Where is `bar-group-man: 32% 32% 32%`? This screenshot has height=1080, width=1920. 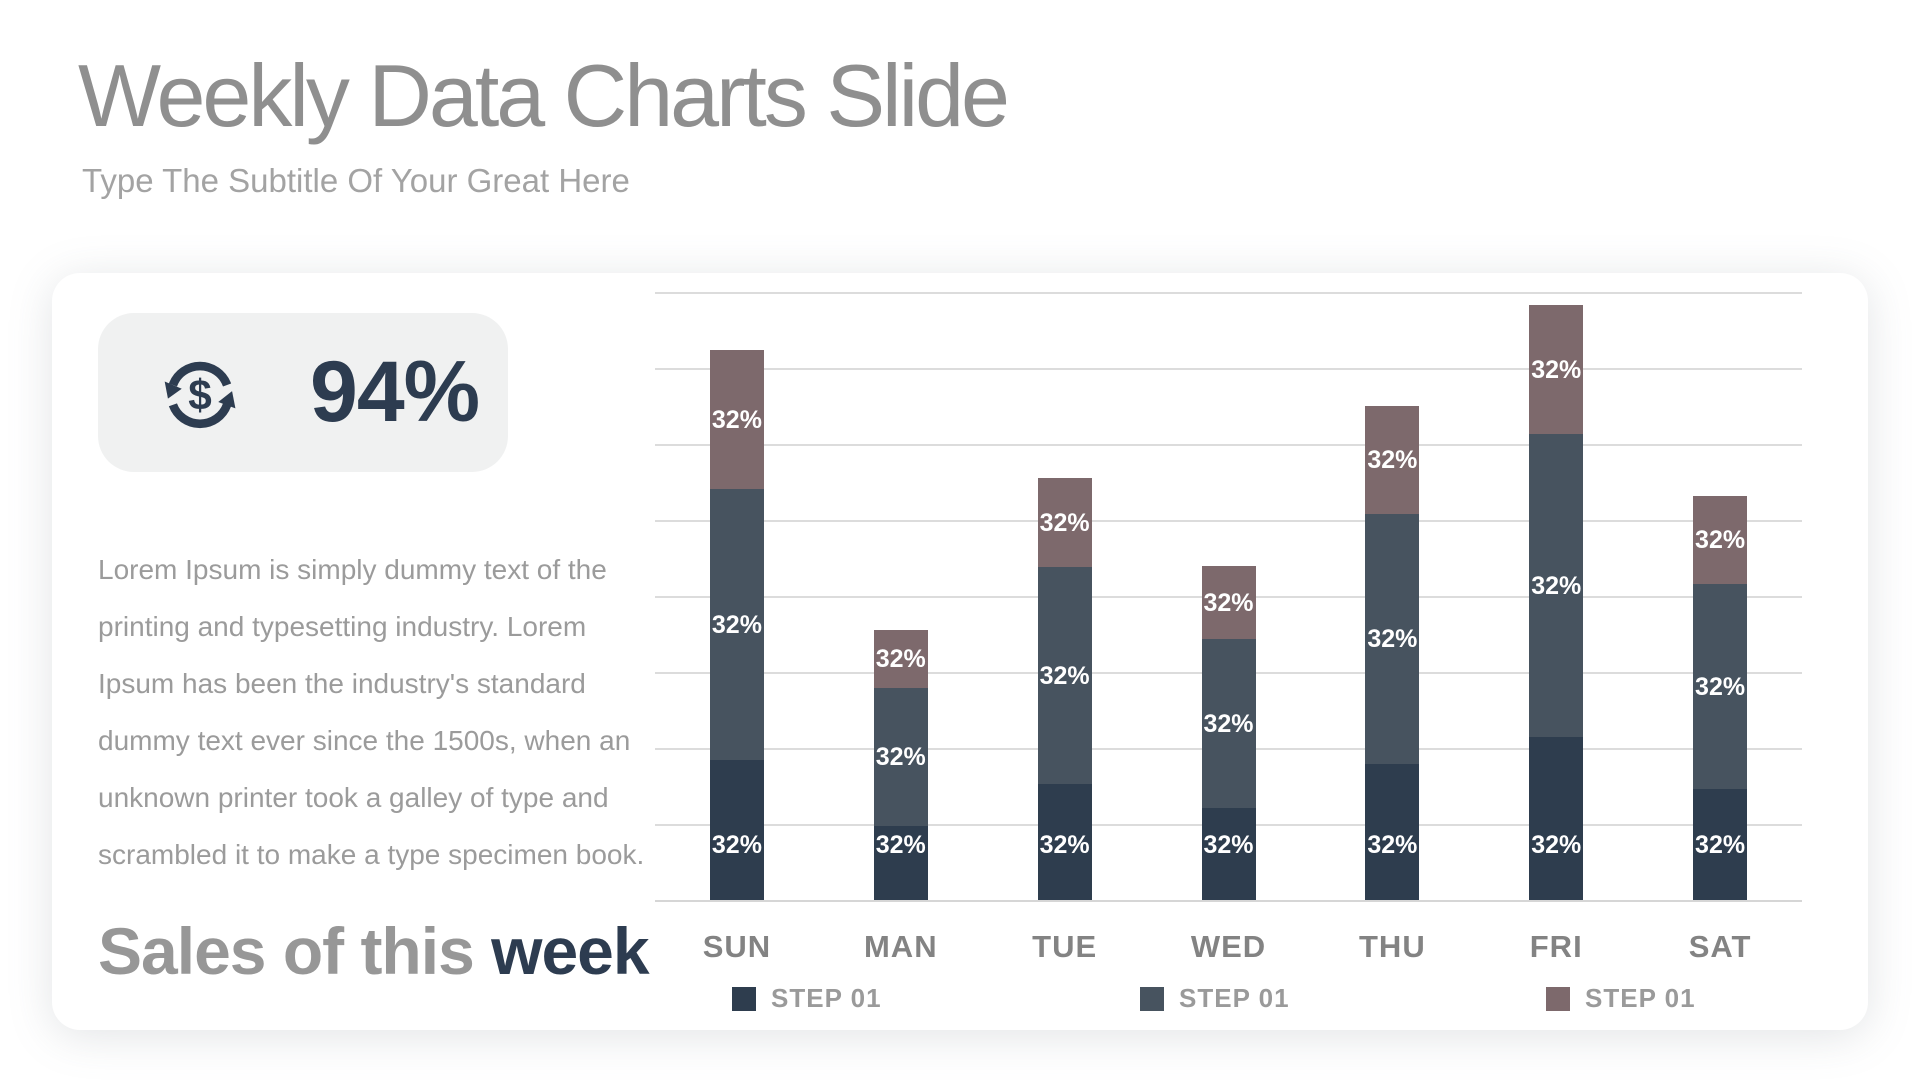 bar-group-man: 32% 32% 32% is located at coordinates (900, 596).